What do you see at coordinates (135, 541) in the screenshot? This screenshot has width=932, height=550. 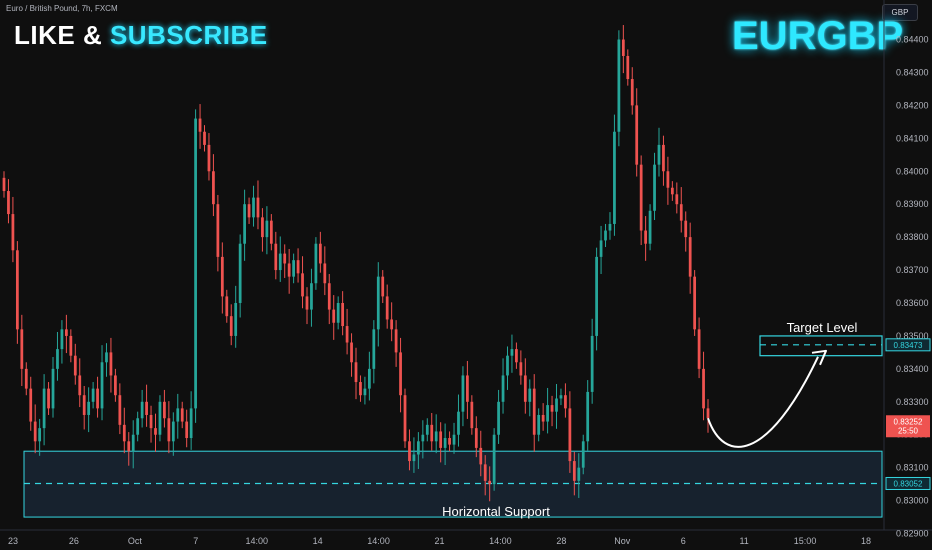 I see `x-tick-label: Oct` at bounding box center [135, 541].